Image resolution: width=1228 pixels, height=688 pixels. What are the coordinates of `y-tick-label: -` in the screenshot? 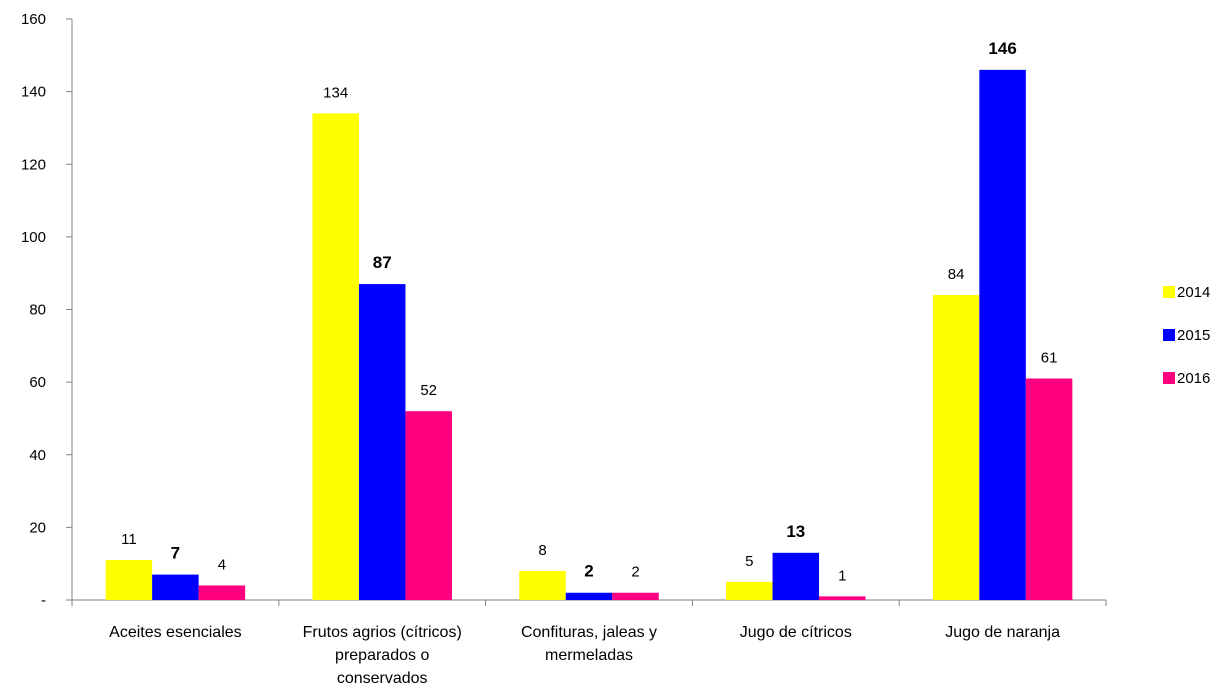 It's located at (43, 600).